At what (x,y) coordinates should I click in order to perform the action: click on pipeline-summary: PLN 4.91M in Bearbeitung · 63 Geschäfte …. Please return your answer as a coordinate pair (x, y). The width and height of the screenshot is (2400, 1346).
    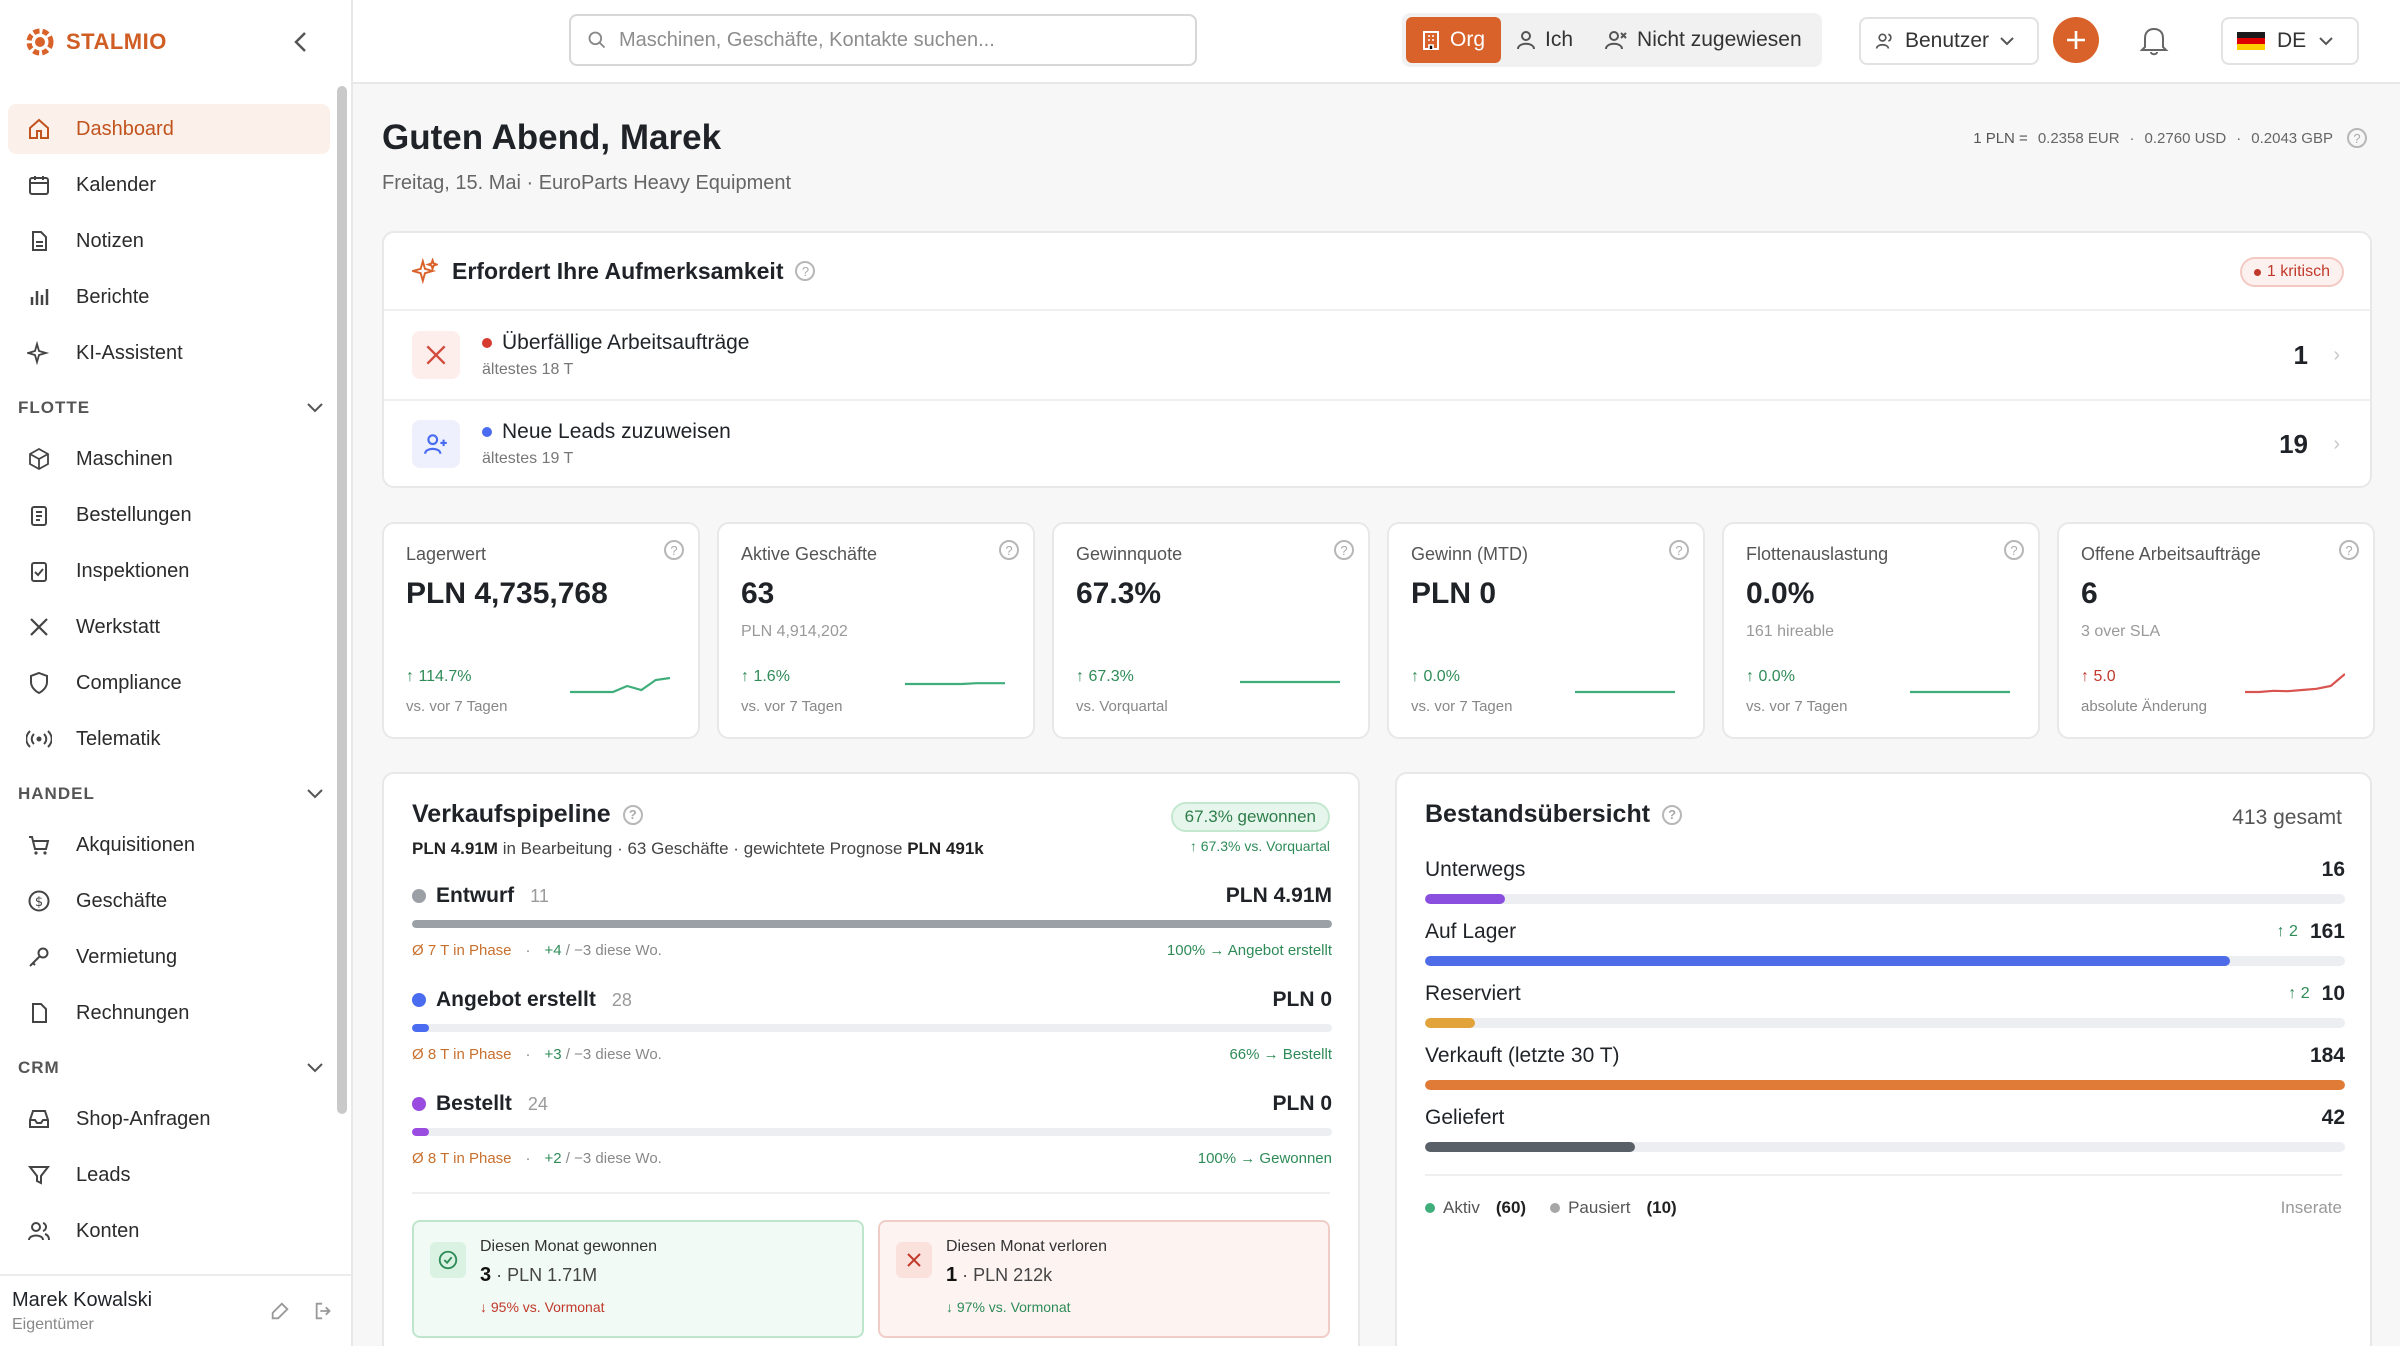
    Looking at the image, I should click on (871, 849).